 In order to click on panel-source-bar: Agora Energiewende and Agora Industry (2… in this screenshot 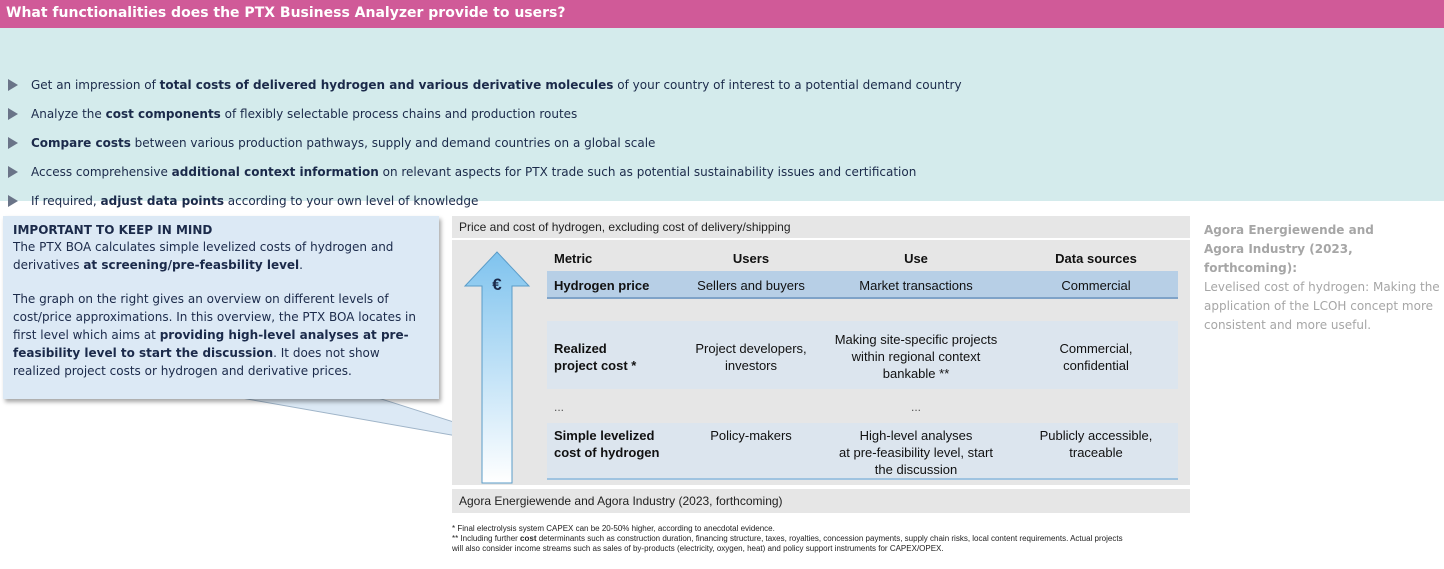, I will do `click(821, 501)`.